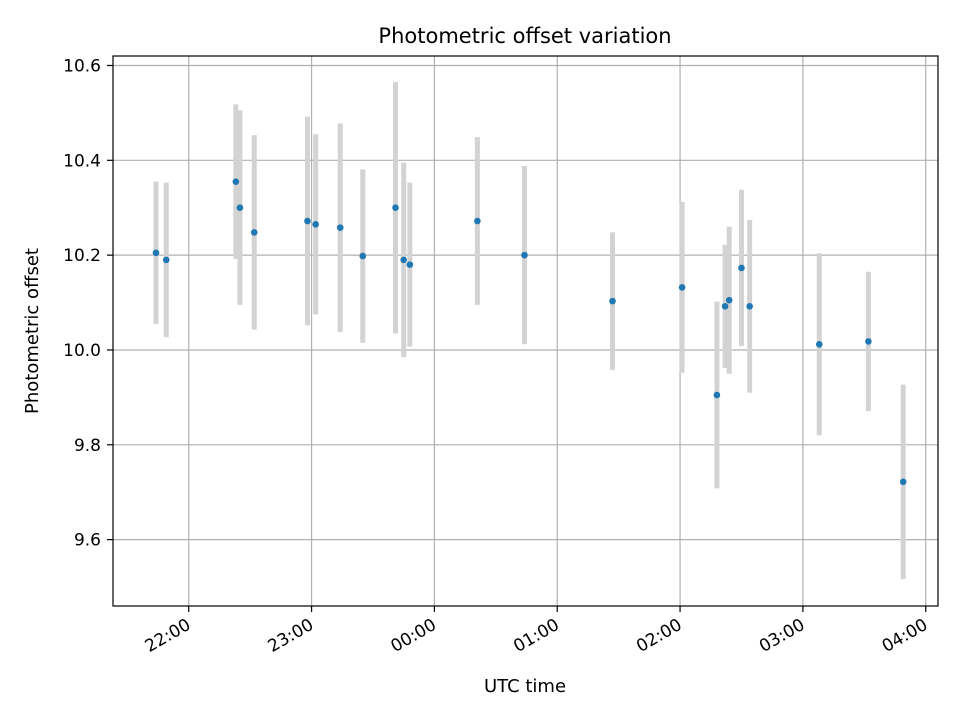 The width and height of the screenshot is (960, 724). I want to click on chart-title: Photometric offset variation, so click(524, 36).